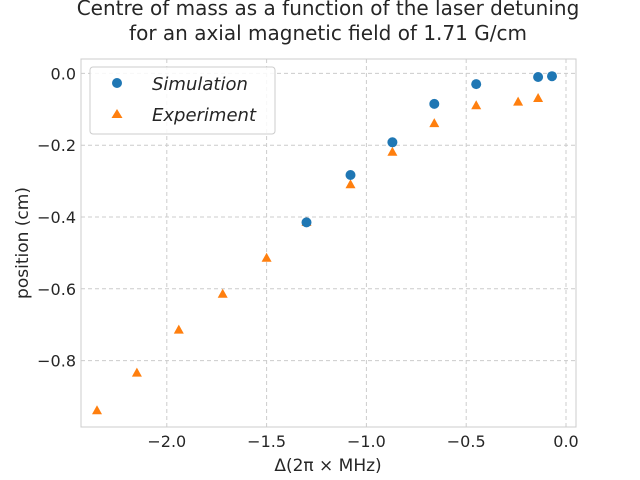 Image resolution: width=640 pixels, height=480 pixels. Describe the element at coordinates (204, 115) in the screenshot. I see `legend-experiment-label: Experiment` at that location.